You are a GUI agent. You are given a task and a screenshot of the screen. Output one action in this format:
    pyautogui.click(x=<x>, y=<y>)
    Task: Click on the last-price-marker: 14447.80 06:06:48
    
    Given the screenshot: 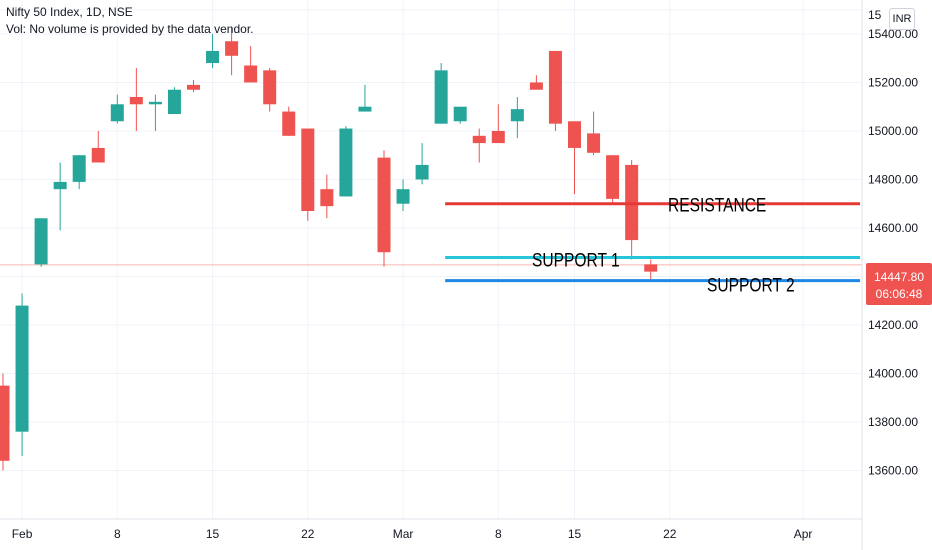 What is the action you would take?
    pyautogui.click(x=899, y=284)
    